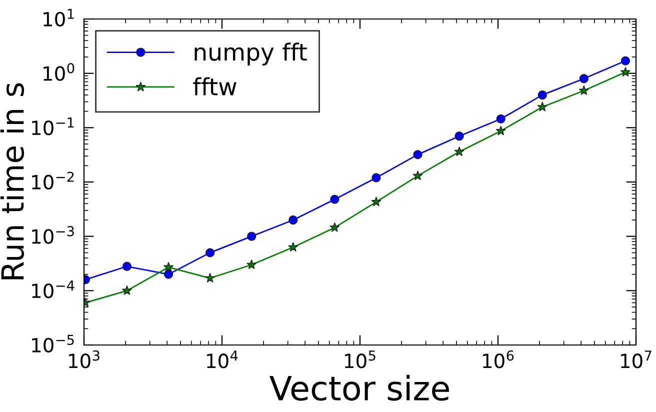 This screenshot has width=656, height=412. What do you see at coordinates (498, 359) in the screenshot?
I see `x-tick-label: 10$^{6}$` at bounding box center [498, 359].